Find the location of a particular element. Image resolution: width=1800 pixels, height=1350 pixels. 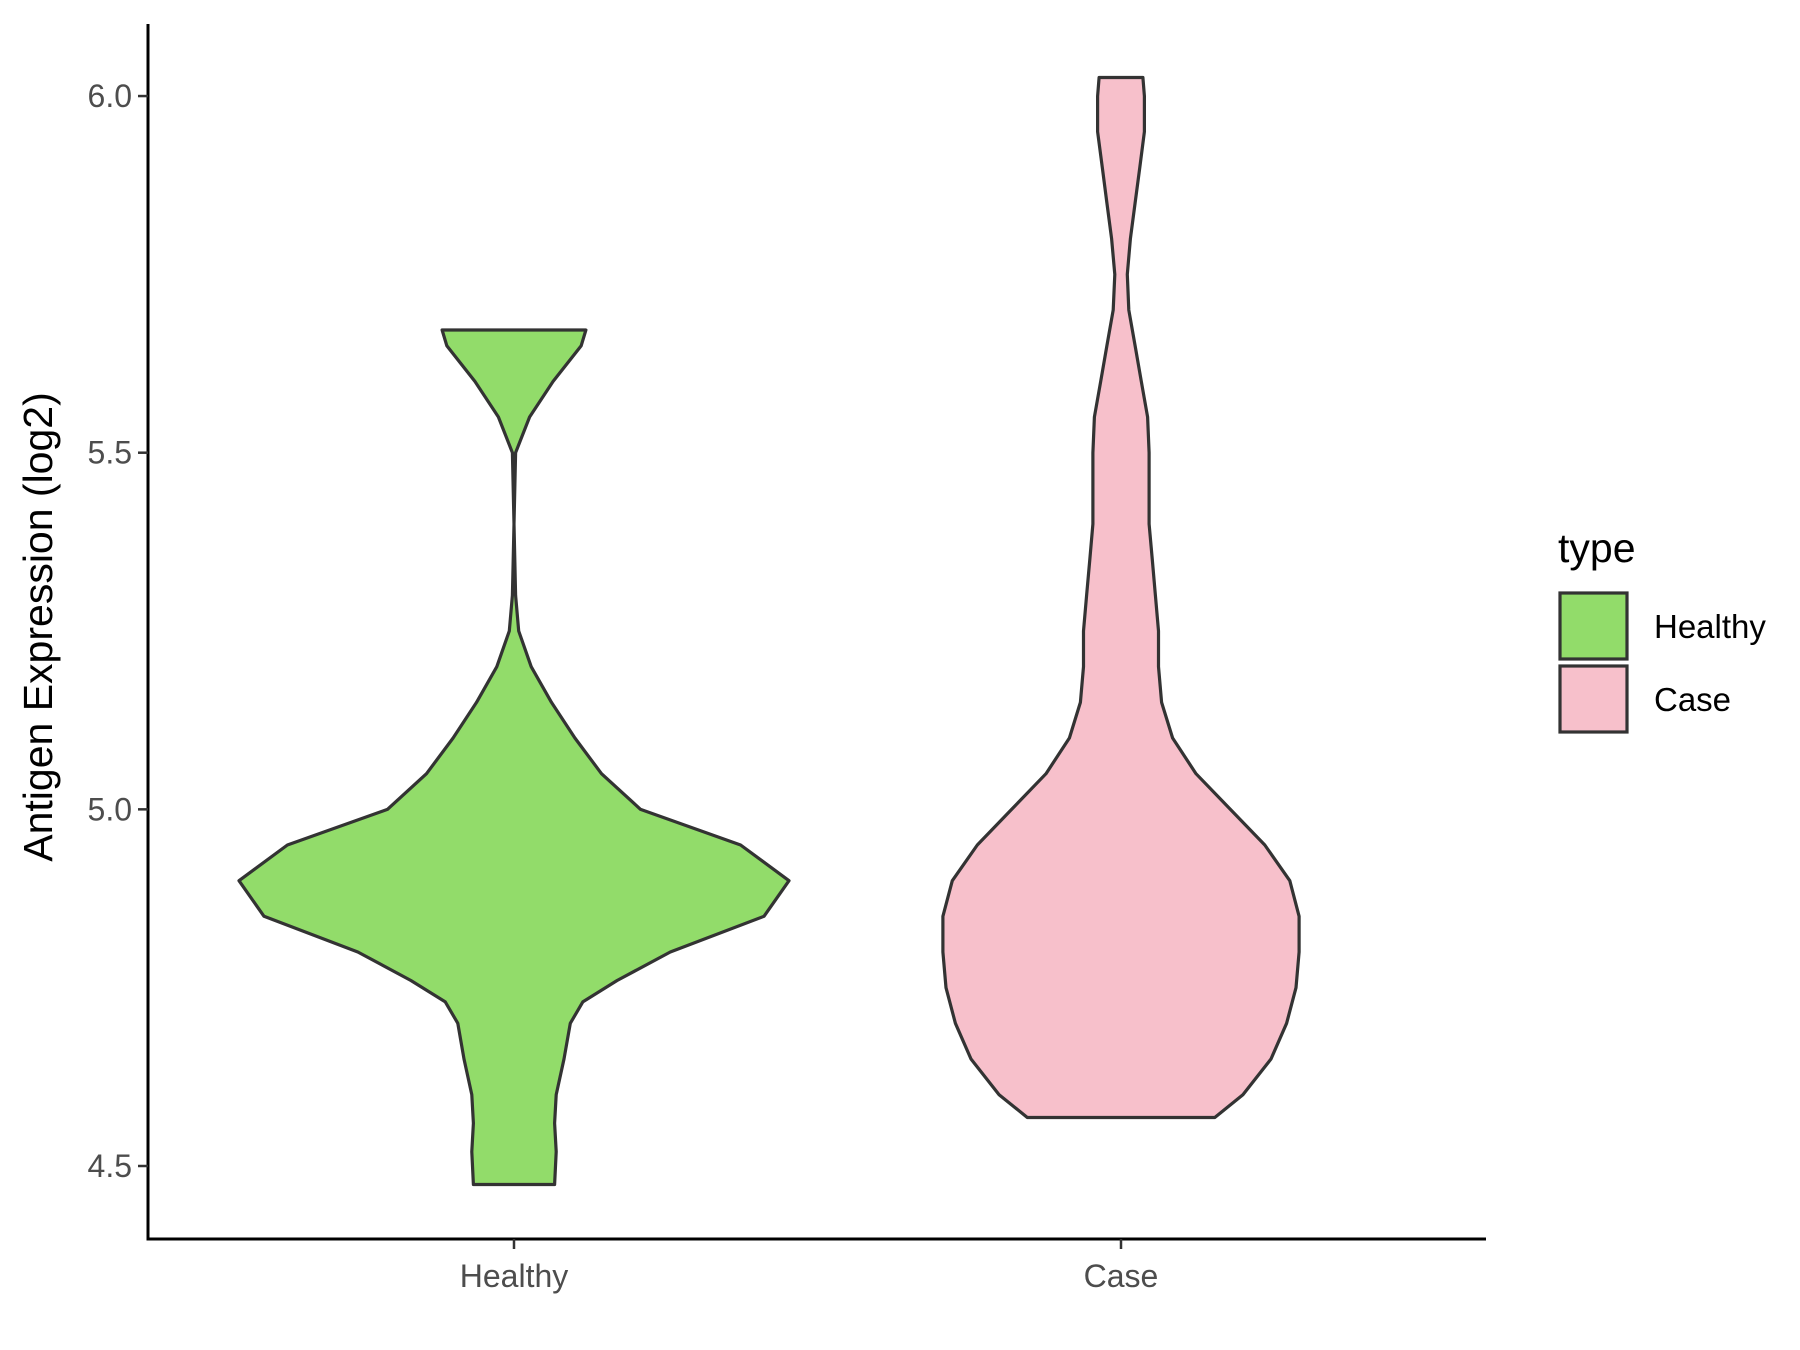

x-tick-label: Healthy is located at coordinates (514, 1276).